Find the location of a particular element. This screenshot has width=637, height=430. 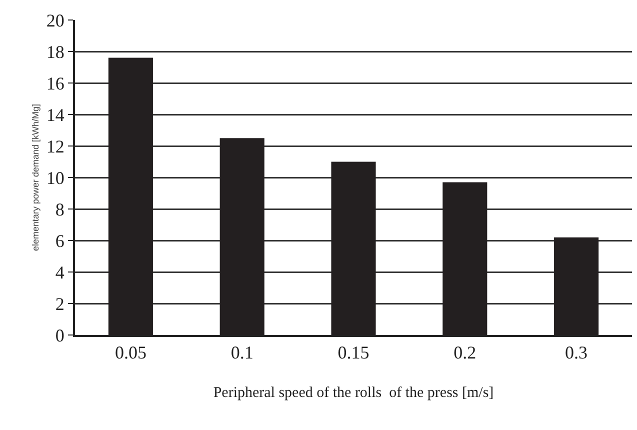

x-tick-label: 0.05 is located at coordinates (130, 352).